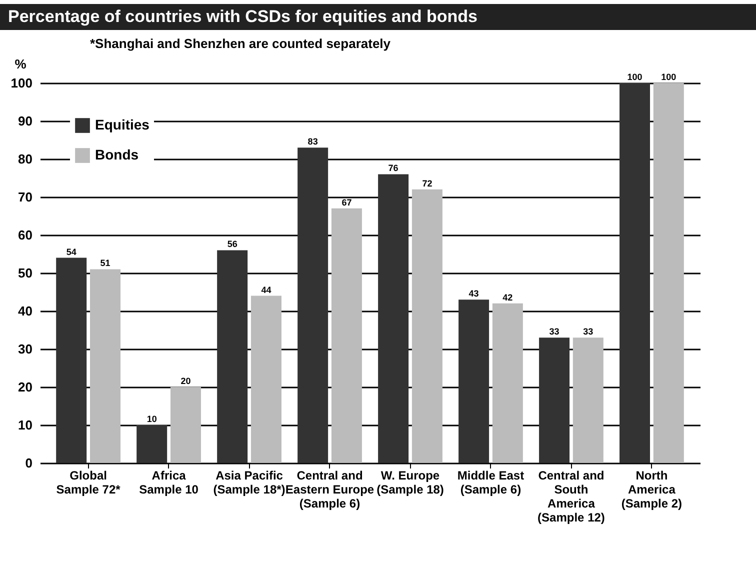  Describe the element at coordinates (240, 43) in the screenshot. I see `text: *Shanghai and Shenzhen are counted separately` at that location.